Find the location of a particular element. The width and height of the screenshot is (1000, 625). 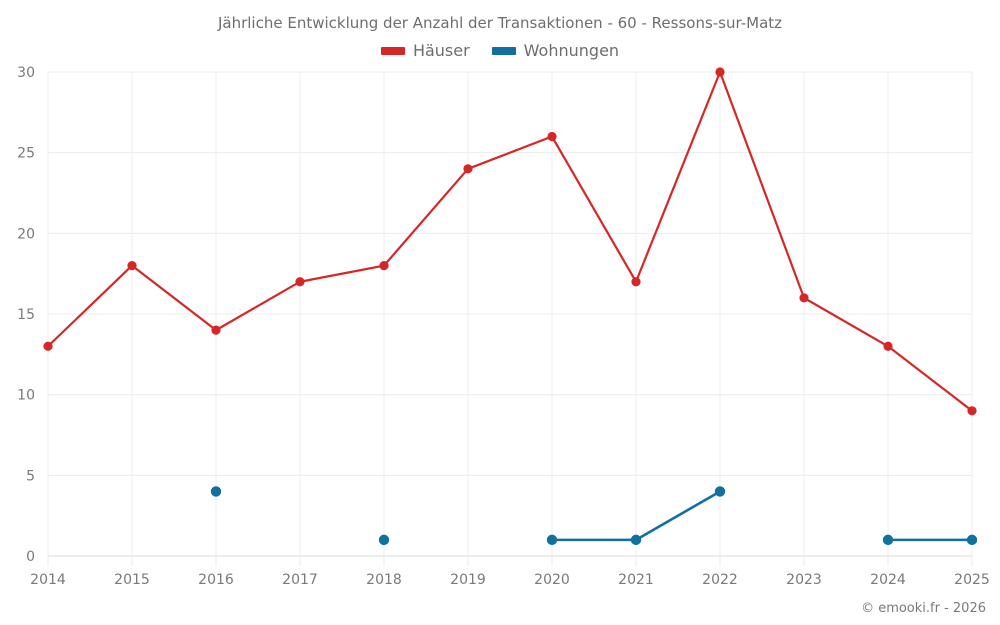

legend-item-wohnungen: Wohnungen is located at coordinates (555, 50).